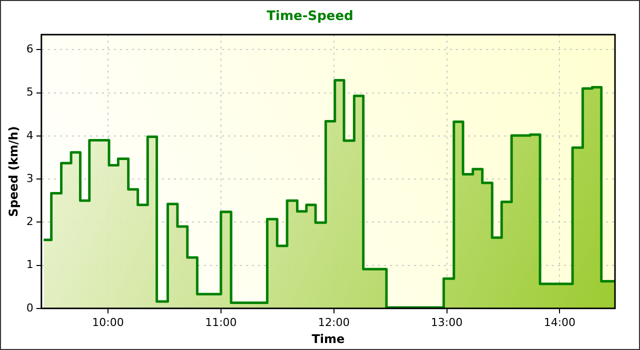  What do you see at coordinates (30, 178) in the screenshot?
I see `y-tick-label: 3` at bounding box center [30, 178].